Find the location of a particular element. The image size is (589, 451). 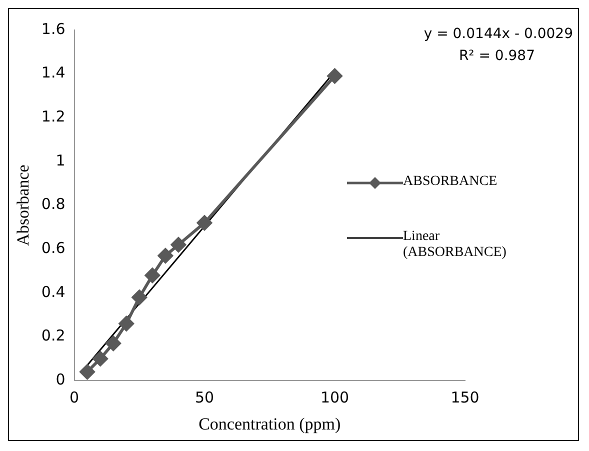

y-tick-label: 1 is located at coordinates (61, 160).